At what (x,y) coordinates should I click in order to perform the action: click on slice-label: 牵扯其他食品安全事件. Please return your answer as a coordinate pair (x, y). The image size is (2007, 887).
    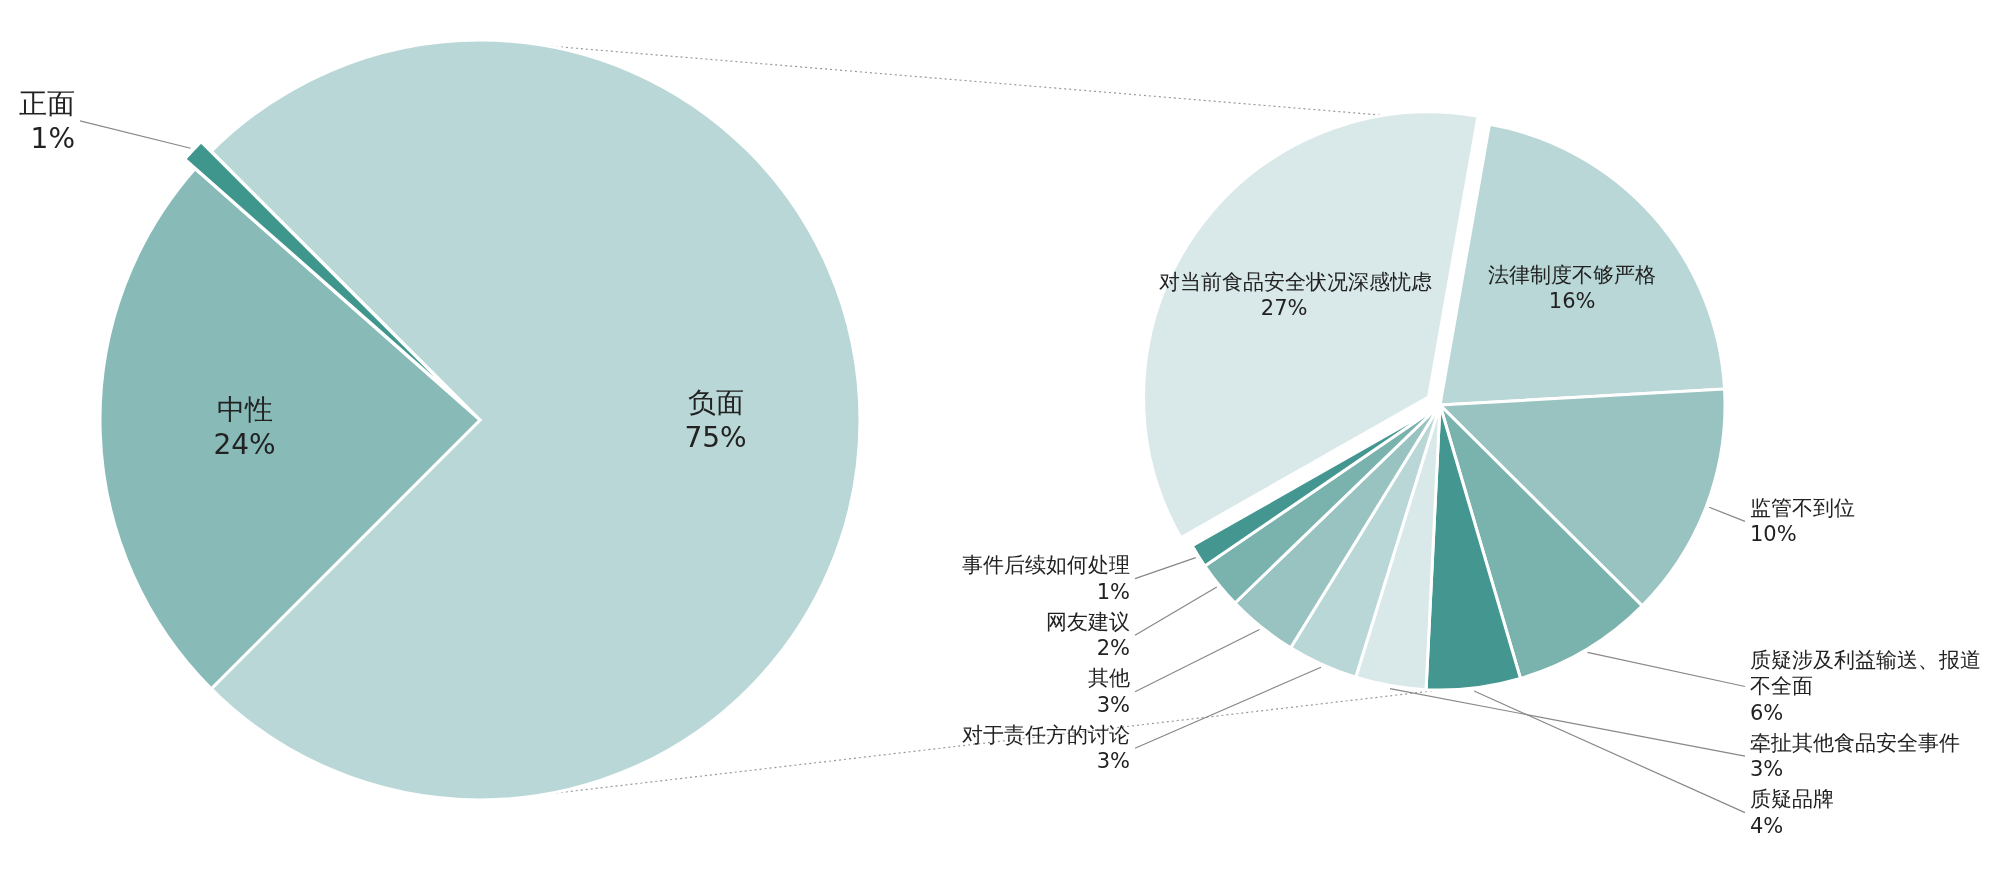
    Looking at the image, I should click on (1855, 743).